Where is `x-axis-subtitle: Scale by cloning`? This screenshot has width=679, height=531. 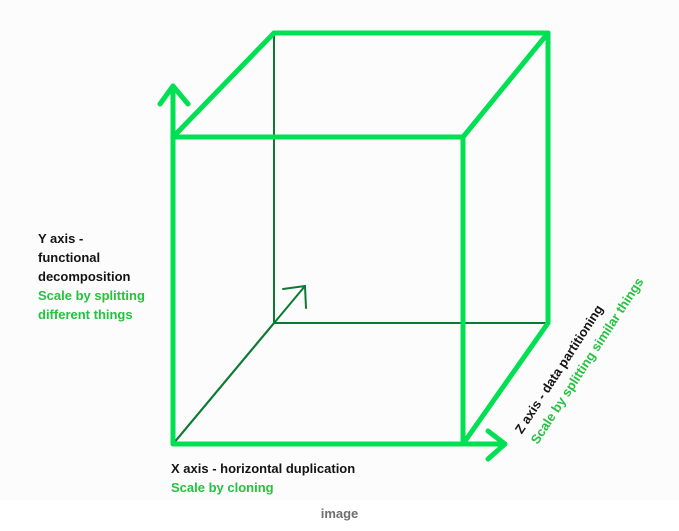 x-axis-subtitle: Scale by cloning is located at coordinates (222, 487).